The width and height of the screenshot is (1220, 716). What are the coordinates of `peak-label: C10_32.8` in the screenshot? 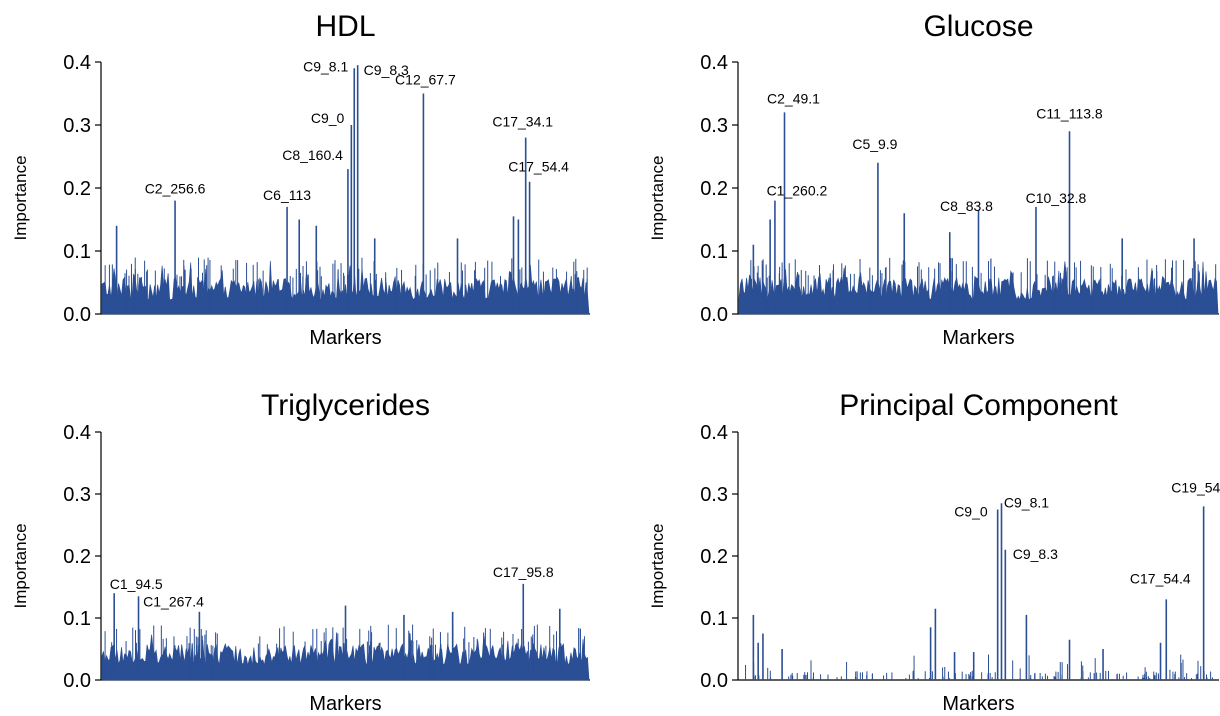 It's located at (1056, 198).